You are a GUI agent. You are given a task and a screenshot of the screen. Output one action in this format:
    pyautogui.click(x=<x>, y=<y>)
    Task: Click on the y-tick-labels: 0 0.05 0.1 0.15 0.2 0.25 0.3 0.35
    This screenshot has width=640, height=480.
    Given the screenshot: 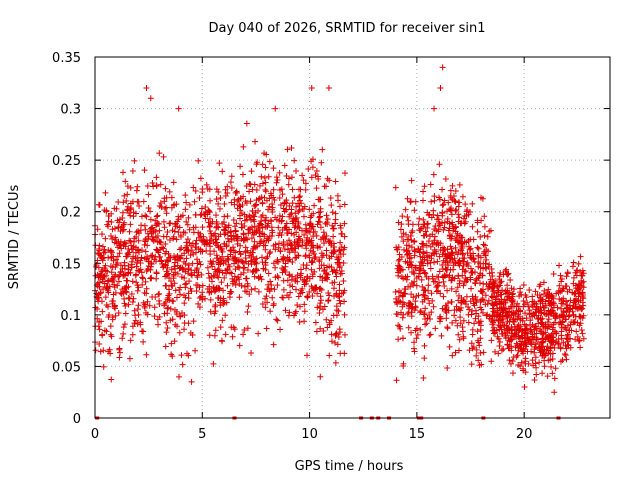 What is the action you would take?
    pyautogui.click(x=66, y=239)
    